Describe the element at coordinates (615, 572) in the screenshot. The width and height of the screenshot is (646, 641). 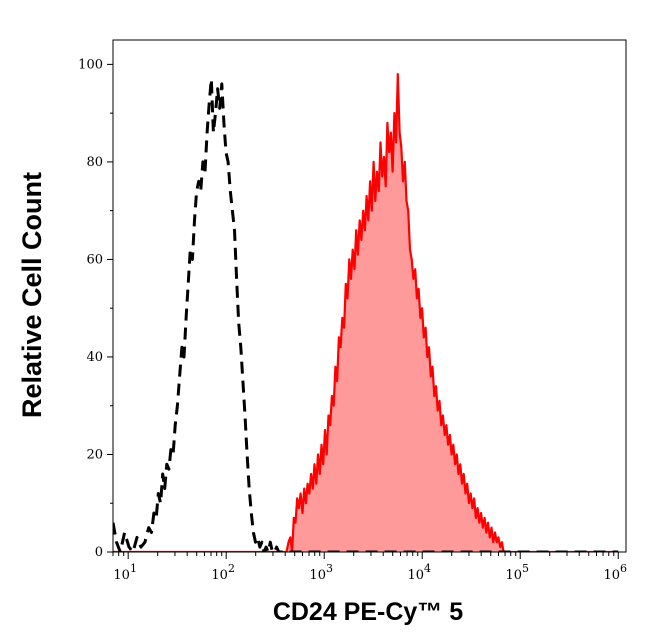
I see `x-tick-label: 10⁶` at that location.